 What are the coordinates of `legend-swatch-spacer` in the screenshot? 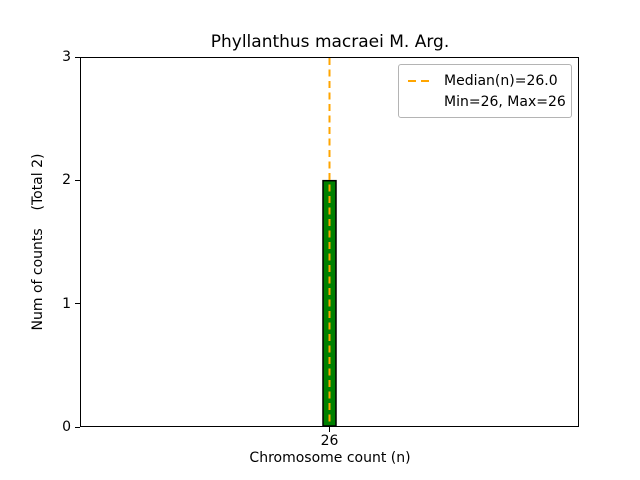 It's located at (421, 102).